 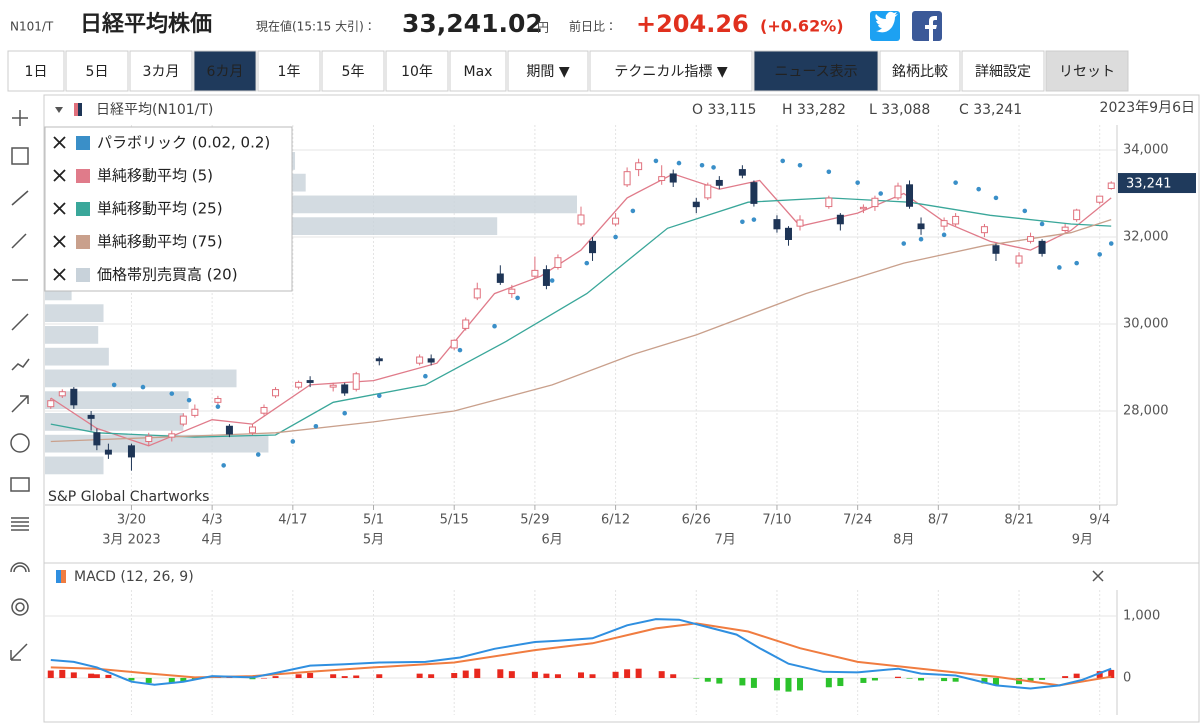 I want to click on toolbar-button-label: 5日, so click(x=97, y=72).